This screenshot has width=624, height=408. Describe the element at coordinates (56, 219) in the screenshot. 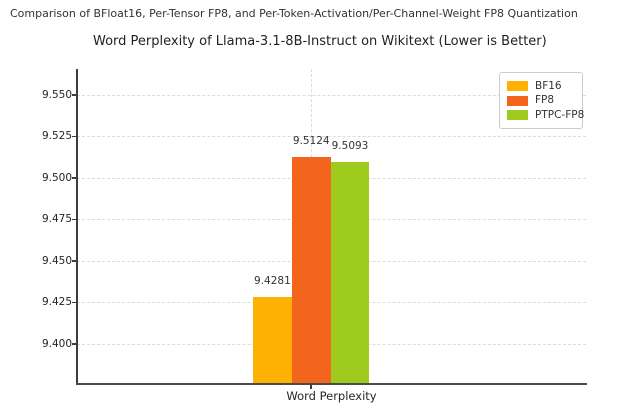

I see `y-tick-label: 9.475` at that location.